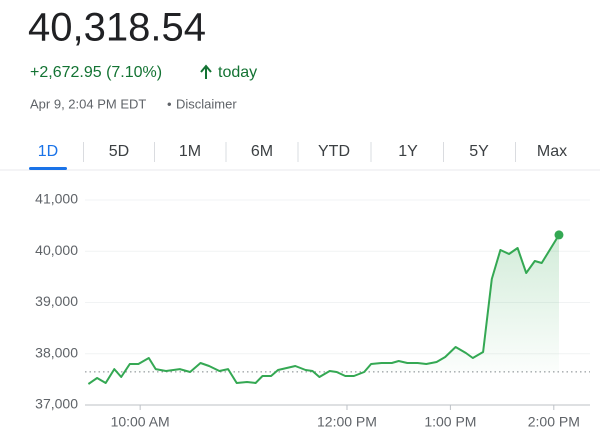 The height and width of the screenshot is (437, 600). What do you see at coordinates (450, 422) in the screenshot?
I see `x-tick-label: 1:00 PM` at bounding box center [450, 422].